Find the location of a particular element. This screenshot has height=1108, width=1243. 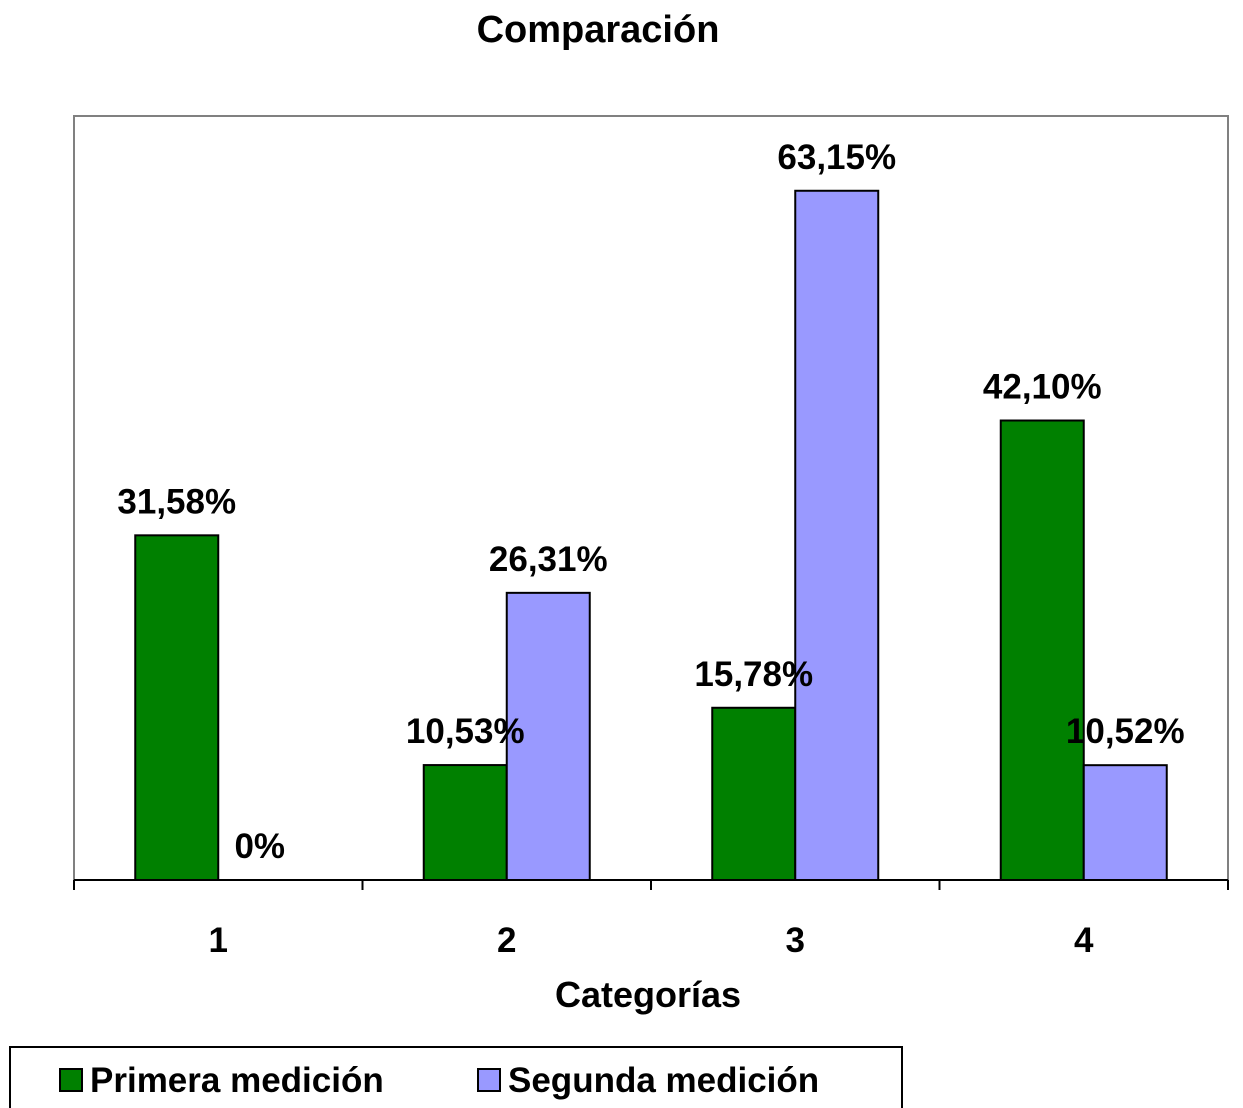

x-axis-title: Categorías is located at coordinates (648, 994).